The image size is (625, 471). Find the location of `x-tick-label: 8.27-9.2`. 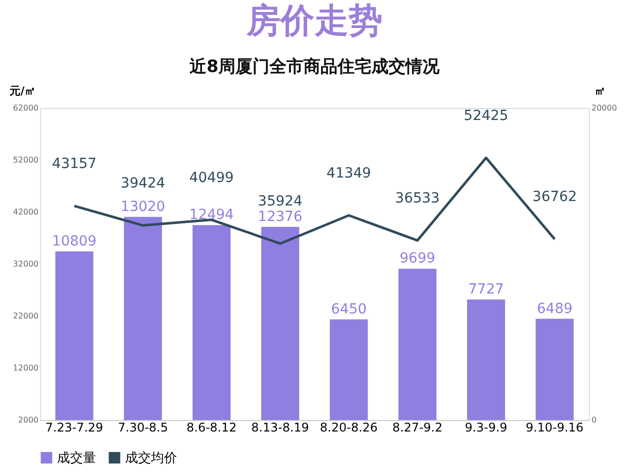

x-tick-label: 8.27-9.2 is located at coordinates (417, 427).